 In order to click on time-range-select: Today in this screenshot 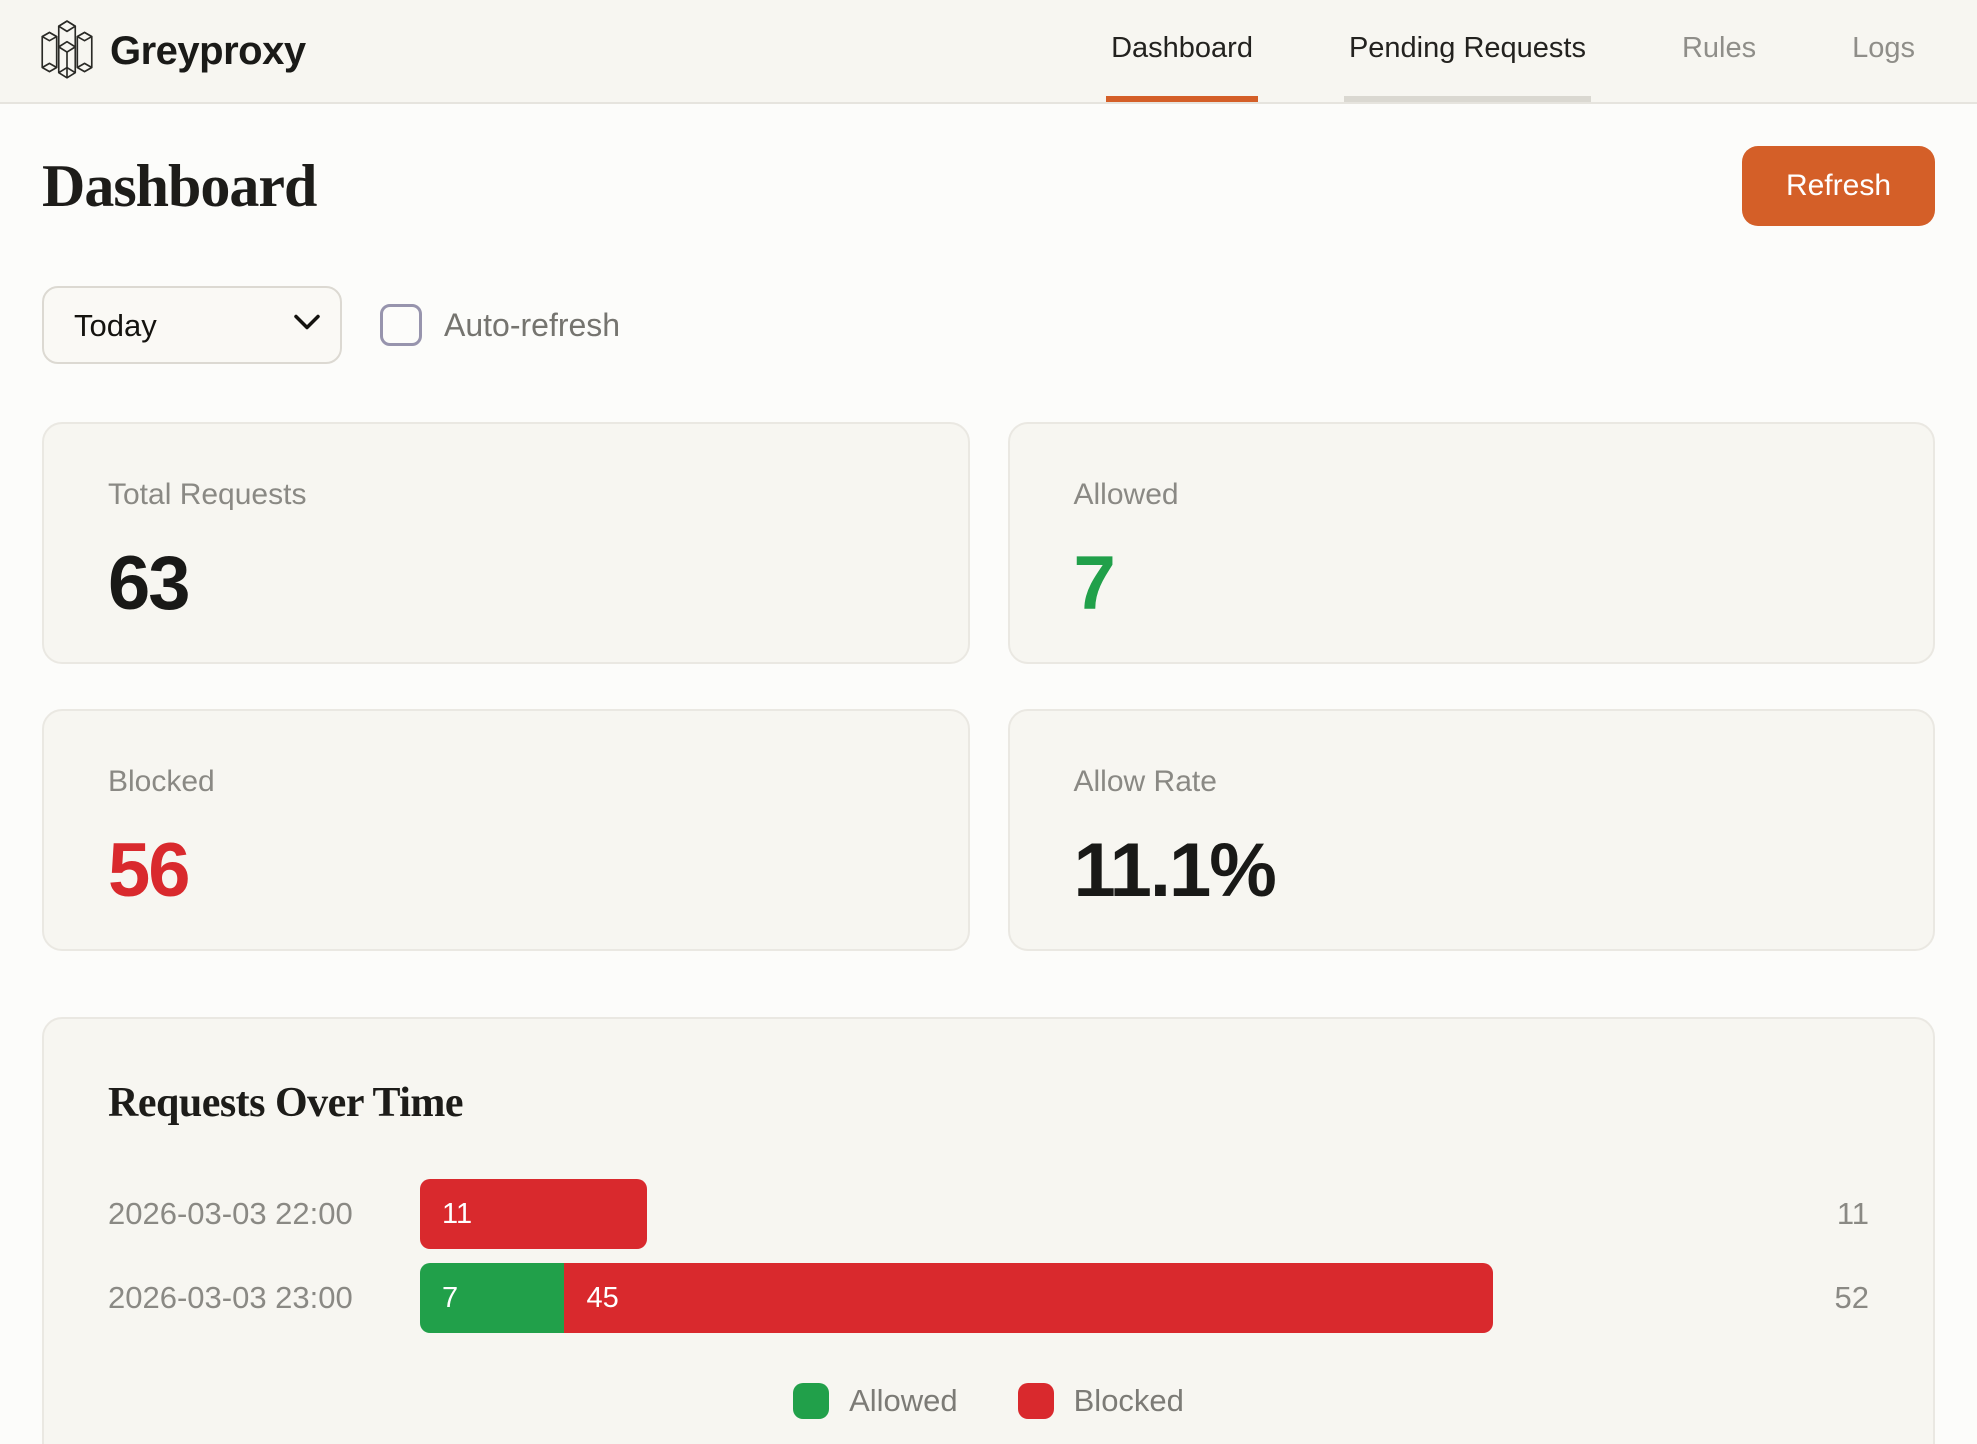, I will do `click(192, 325)`.